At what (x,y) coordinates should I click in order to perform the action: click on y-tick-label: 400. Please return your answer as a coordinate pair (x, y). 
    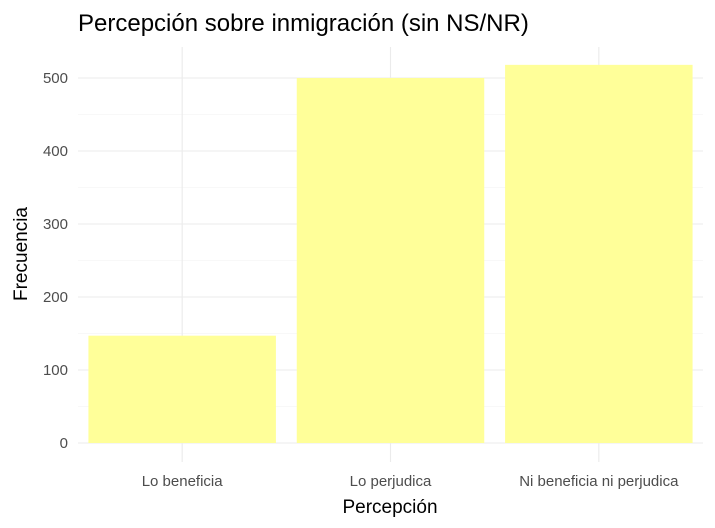
    Looking at the image, I should click on (55, 151).